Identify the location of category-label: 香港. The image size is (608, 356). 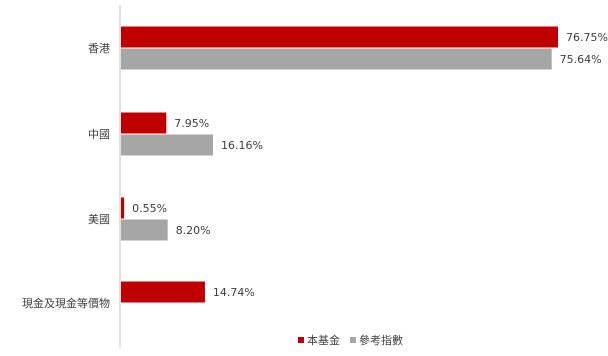
(99, 48).